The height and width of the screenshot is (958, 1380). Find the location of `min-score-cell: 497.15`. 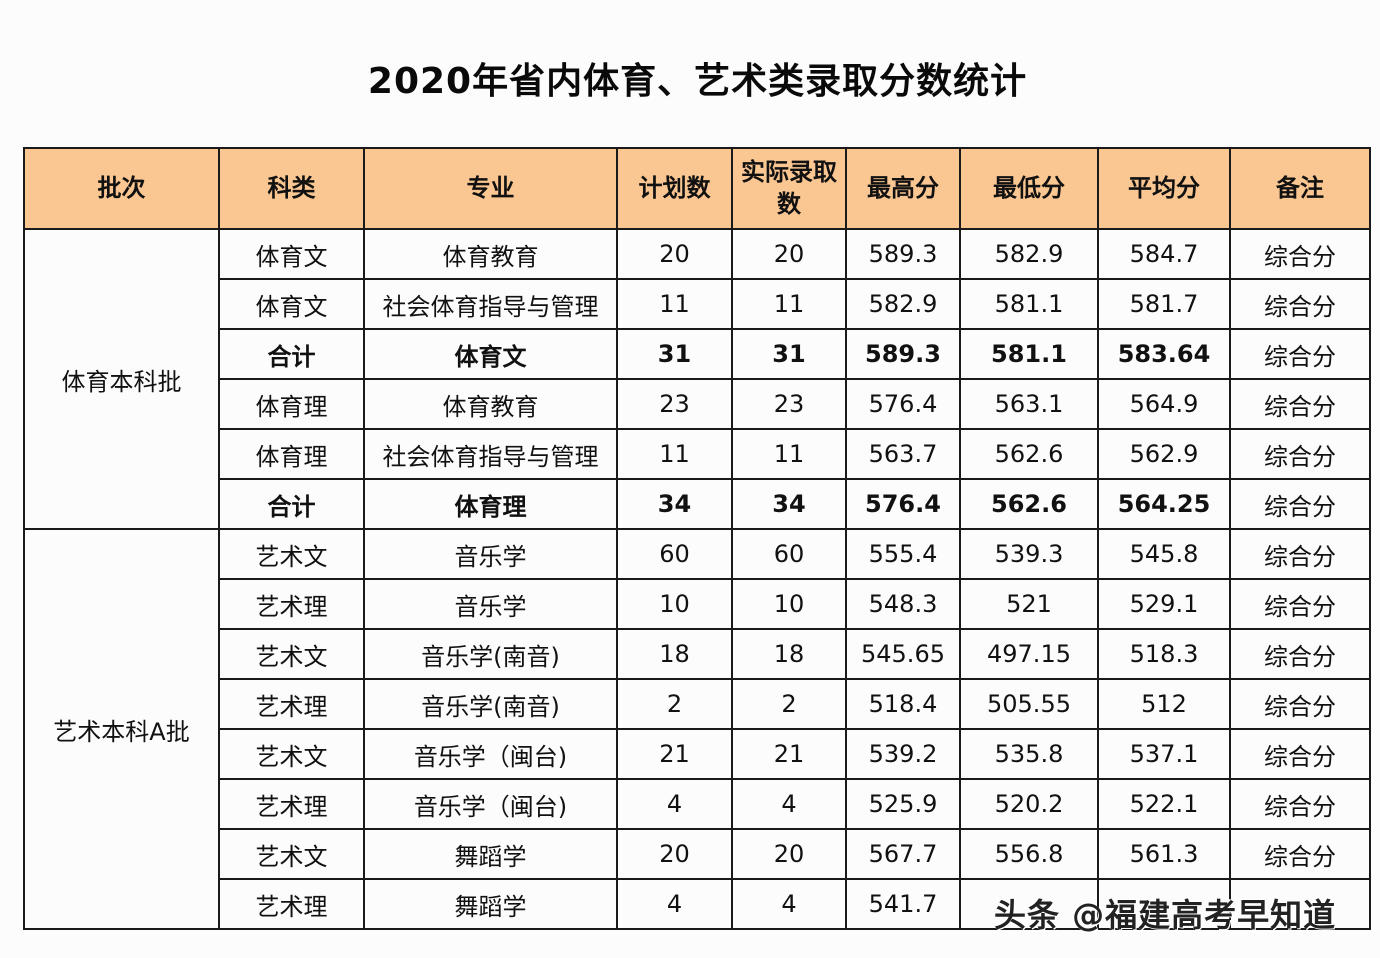

min-score-cell: 497.15 is located at coordinates (1029, 654).